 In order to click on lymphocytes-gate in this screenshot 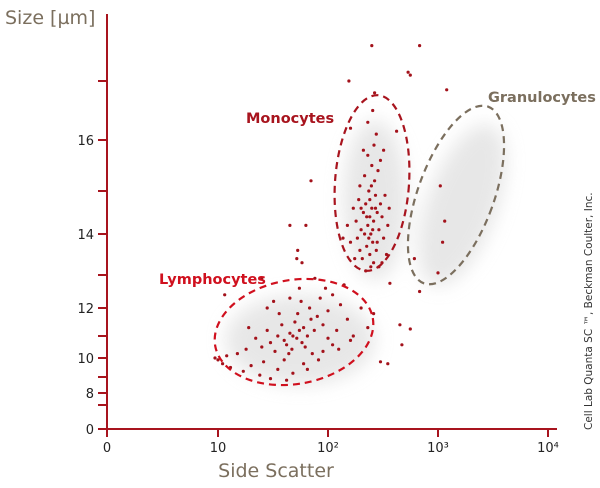, I will do `click(294, 332)`.